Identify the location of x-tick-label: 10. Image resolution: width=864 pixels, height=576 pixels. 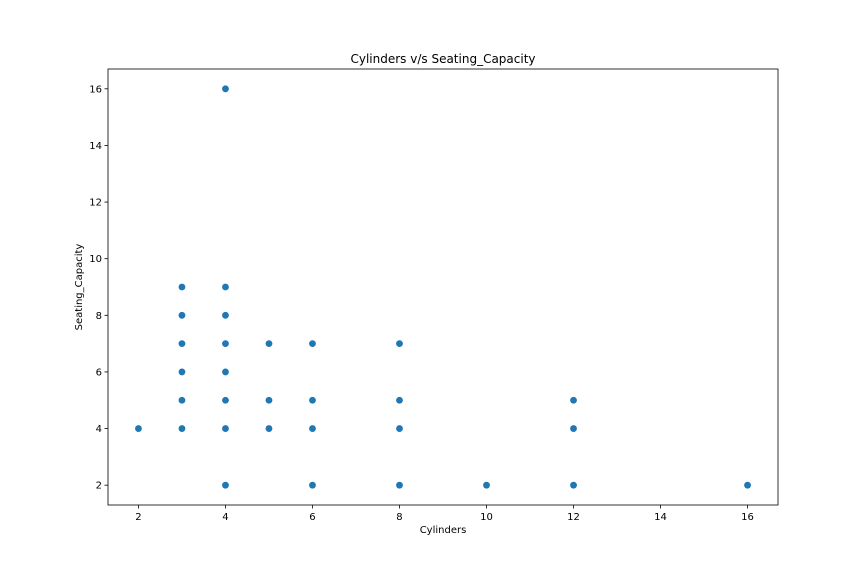
(486, 517).